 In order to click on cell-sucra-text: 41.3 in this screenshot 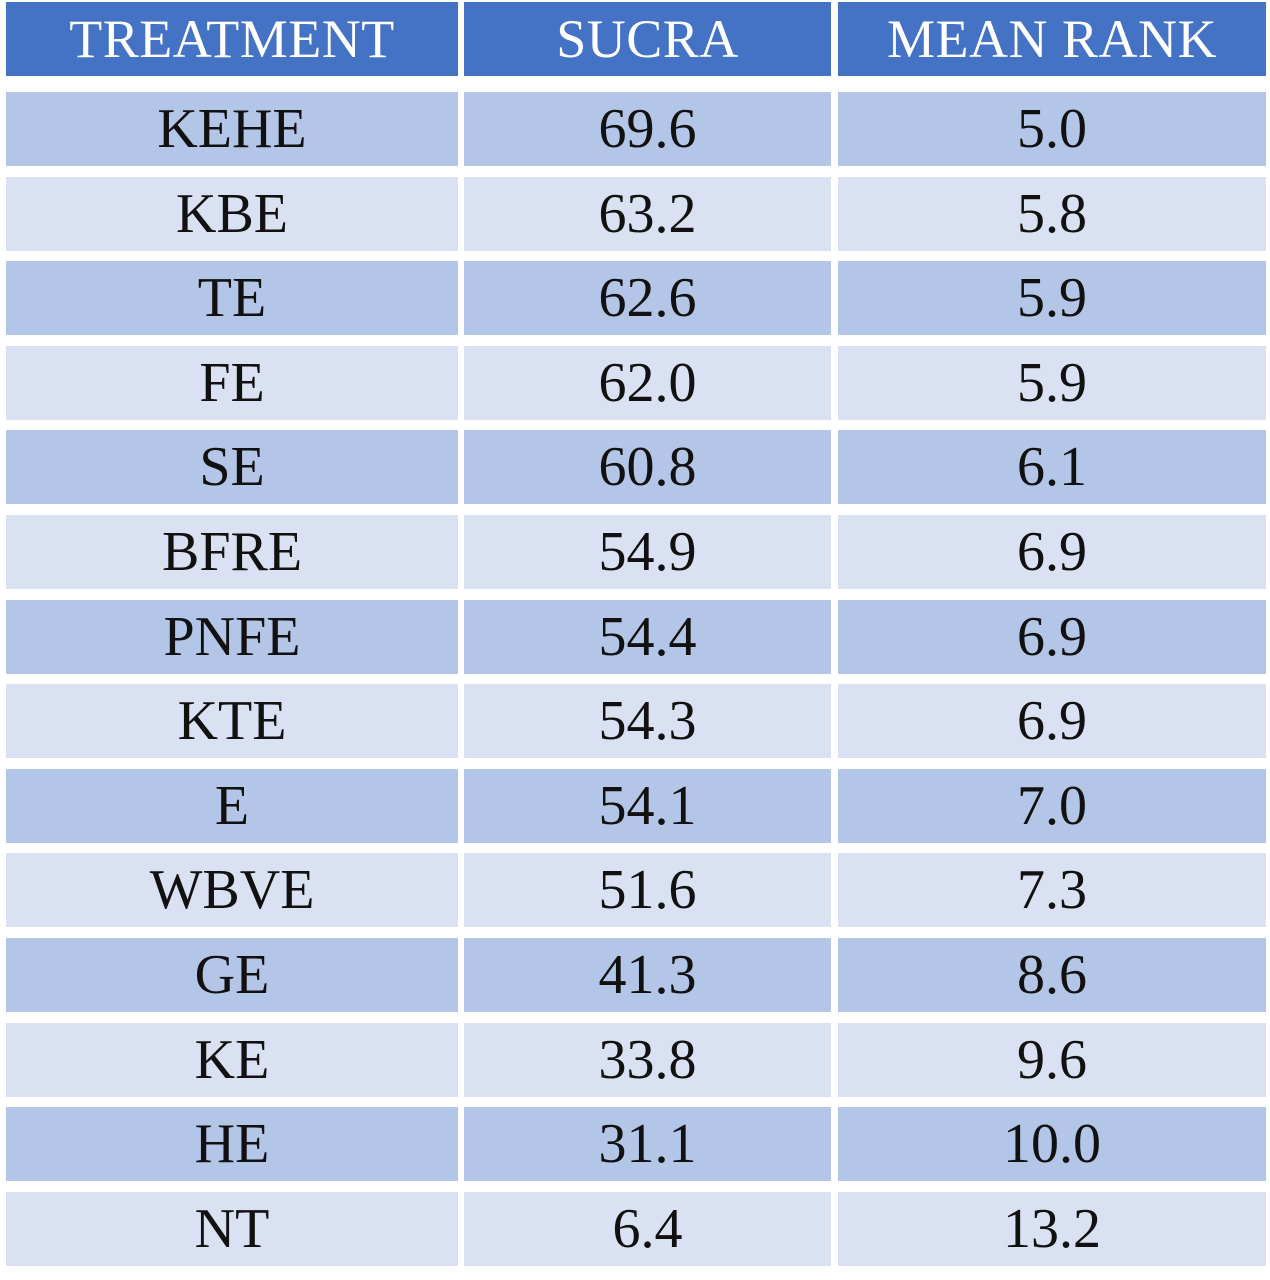, I will do `click(647, 975)`.